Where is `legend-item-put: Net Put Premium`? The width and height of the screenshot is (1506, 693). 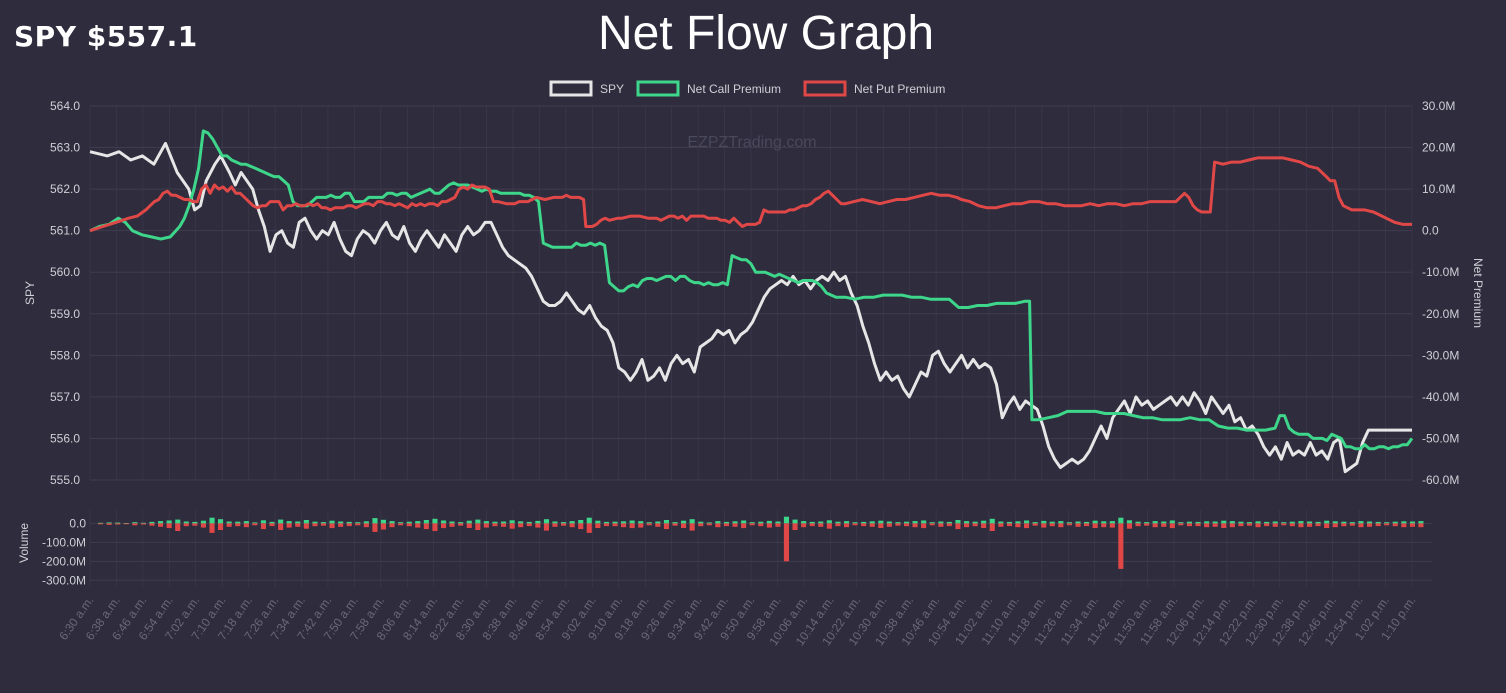
legend-item-put: Net Put Premium is located at coordinates (874, 88).